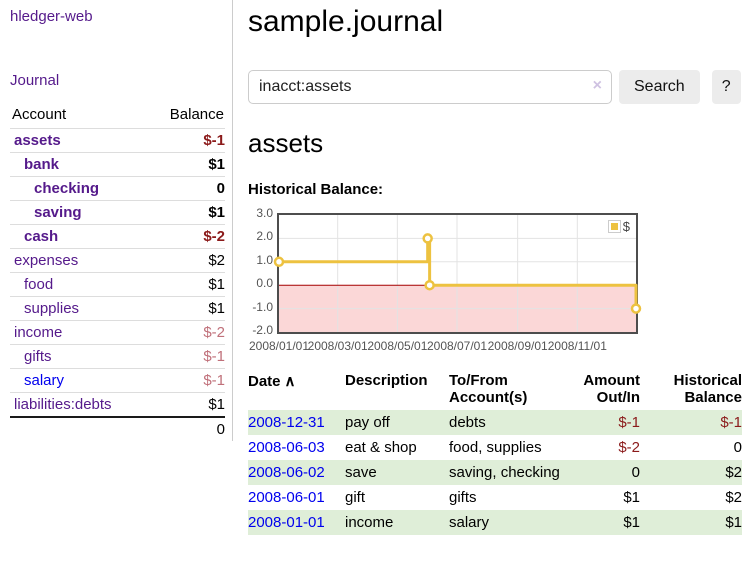 This screenshot has height=582, width=742. I want to click on account-link-supplies: supplies, so click(52, 308).